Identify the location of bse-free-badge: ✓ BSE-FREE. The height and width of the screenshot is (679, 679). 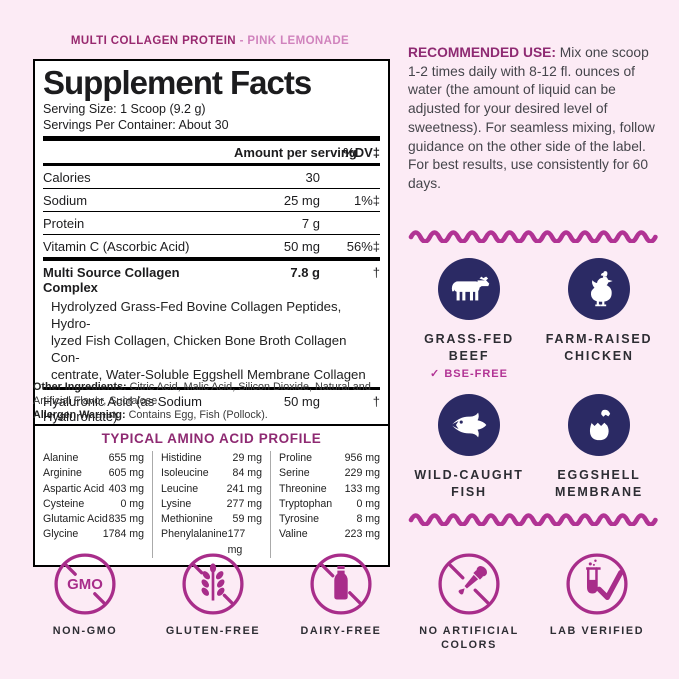
(469, 374).